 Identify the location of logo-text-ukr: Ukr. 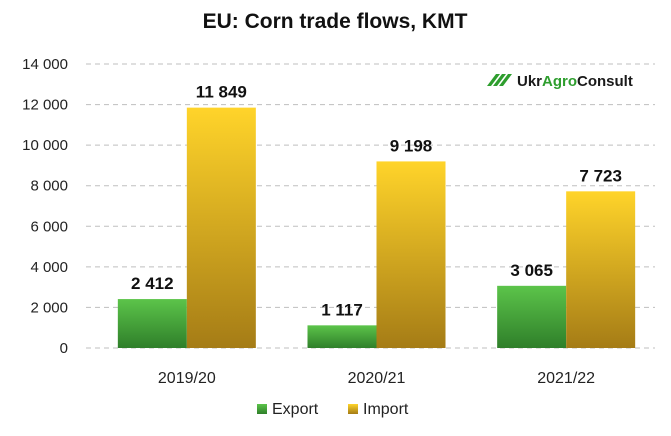
(529, 81).